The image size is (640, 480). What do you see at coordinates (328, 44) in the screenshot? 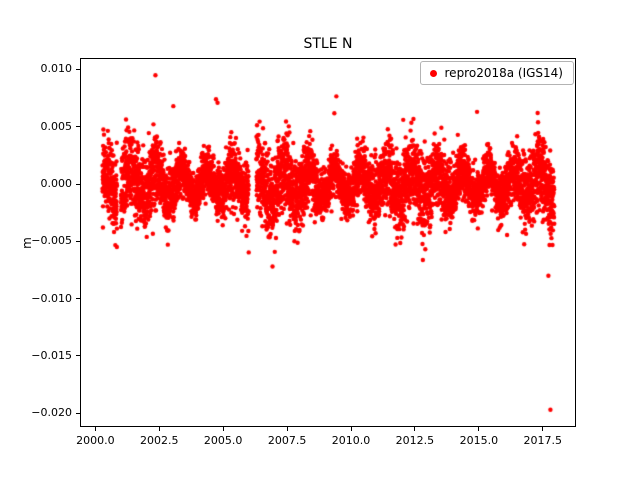
I see `chart-title: STLE N` at bounding box center [328, 44].